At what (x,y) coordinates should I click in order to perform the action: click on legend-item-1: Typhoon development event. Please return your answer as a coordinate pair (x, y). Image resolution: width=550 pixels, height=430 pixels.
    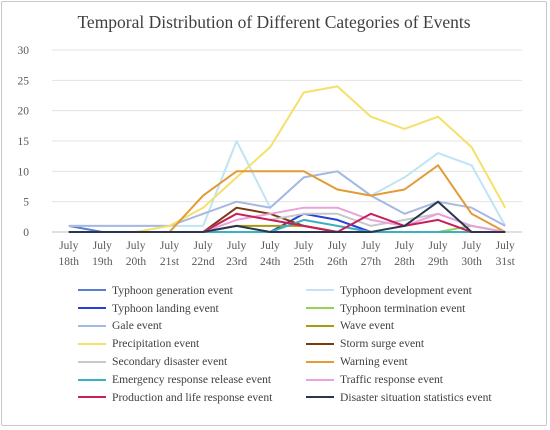
    Looking at the image, I should click on (417, 290).